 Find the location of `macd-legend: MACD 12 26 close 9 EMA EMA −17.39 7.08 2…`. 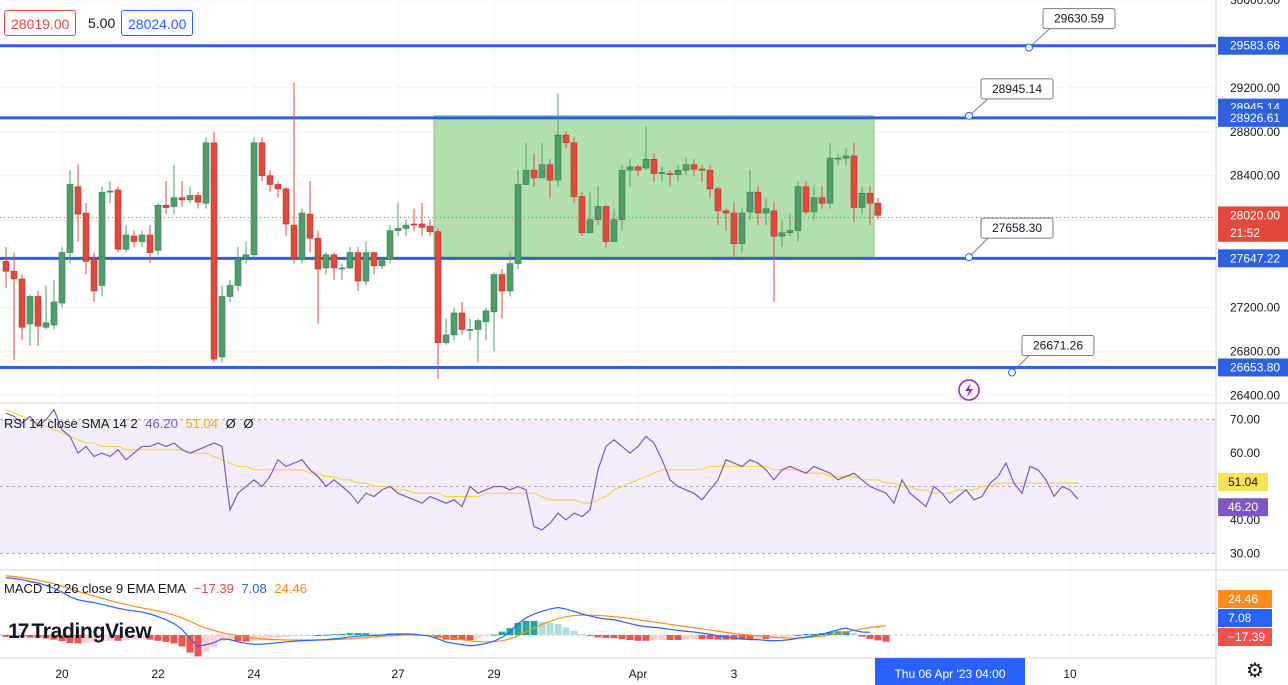

macd-legend: MACD 12 26 close 9 EMA EMA −17.39 7.08 2… is located at coordinates (157, 588).